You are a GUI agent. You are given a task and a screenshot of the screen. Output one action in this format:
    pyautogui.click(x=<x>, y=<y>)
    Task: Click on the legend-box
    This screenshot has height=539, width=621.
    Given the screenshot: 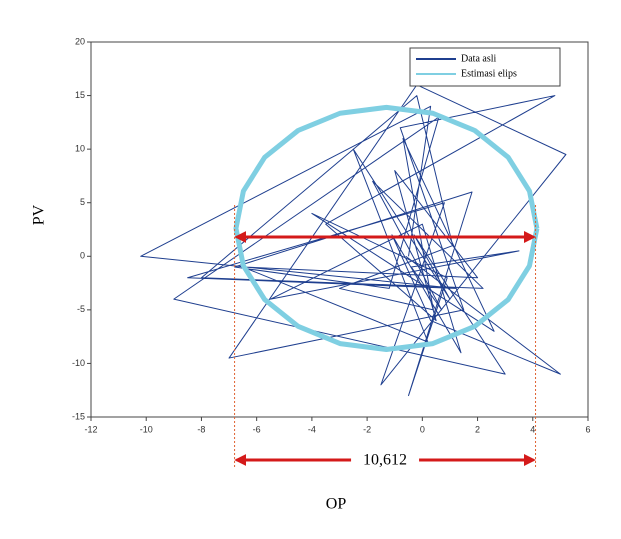 What is the action you would take?
    pyautogui.click(x=485, y=67)
    